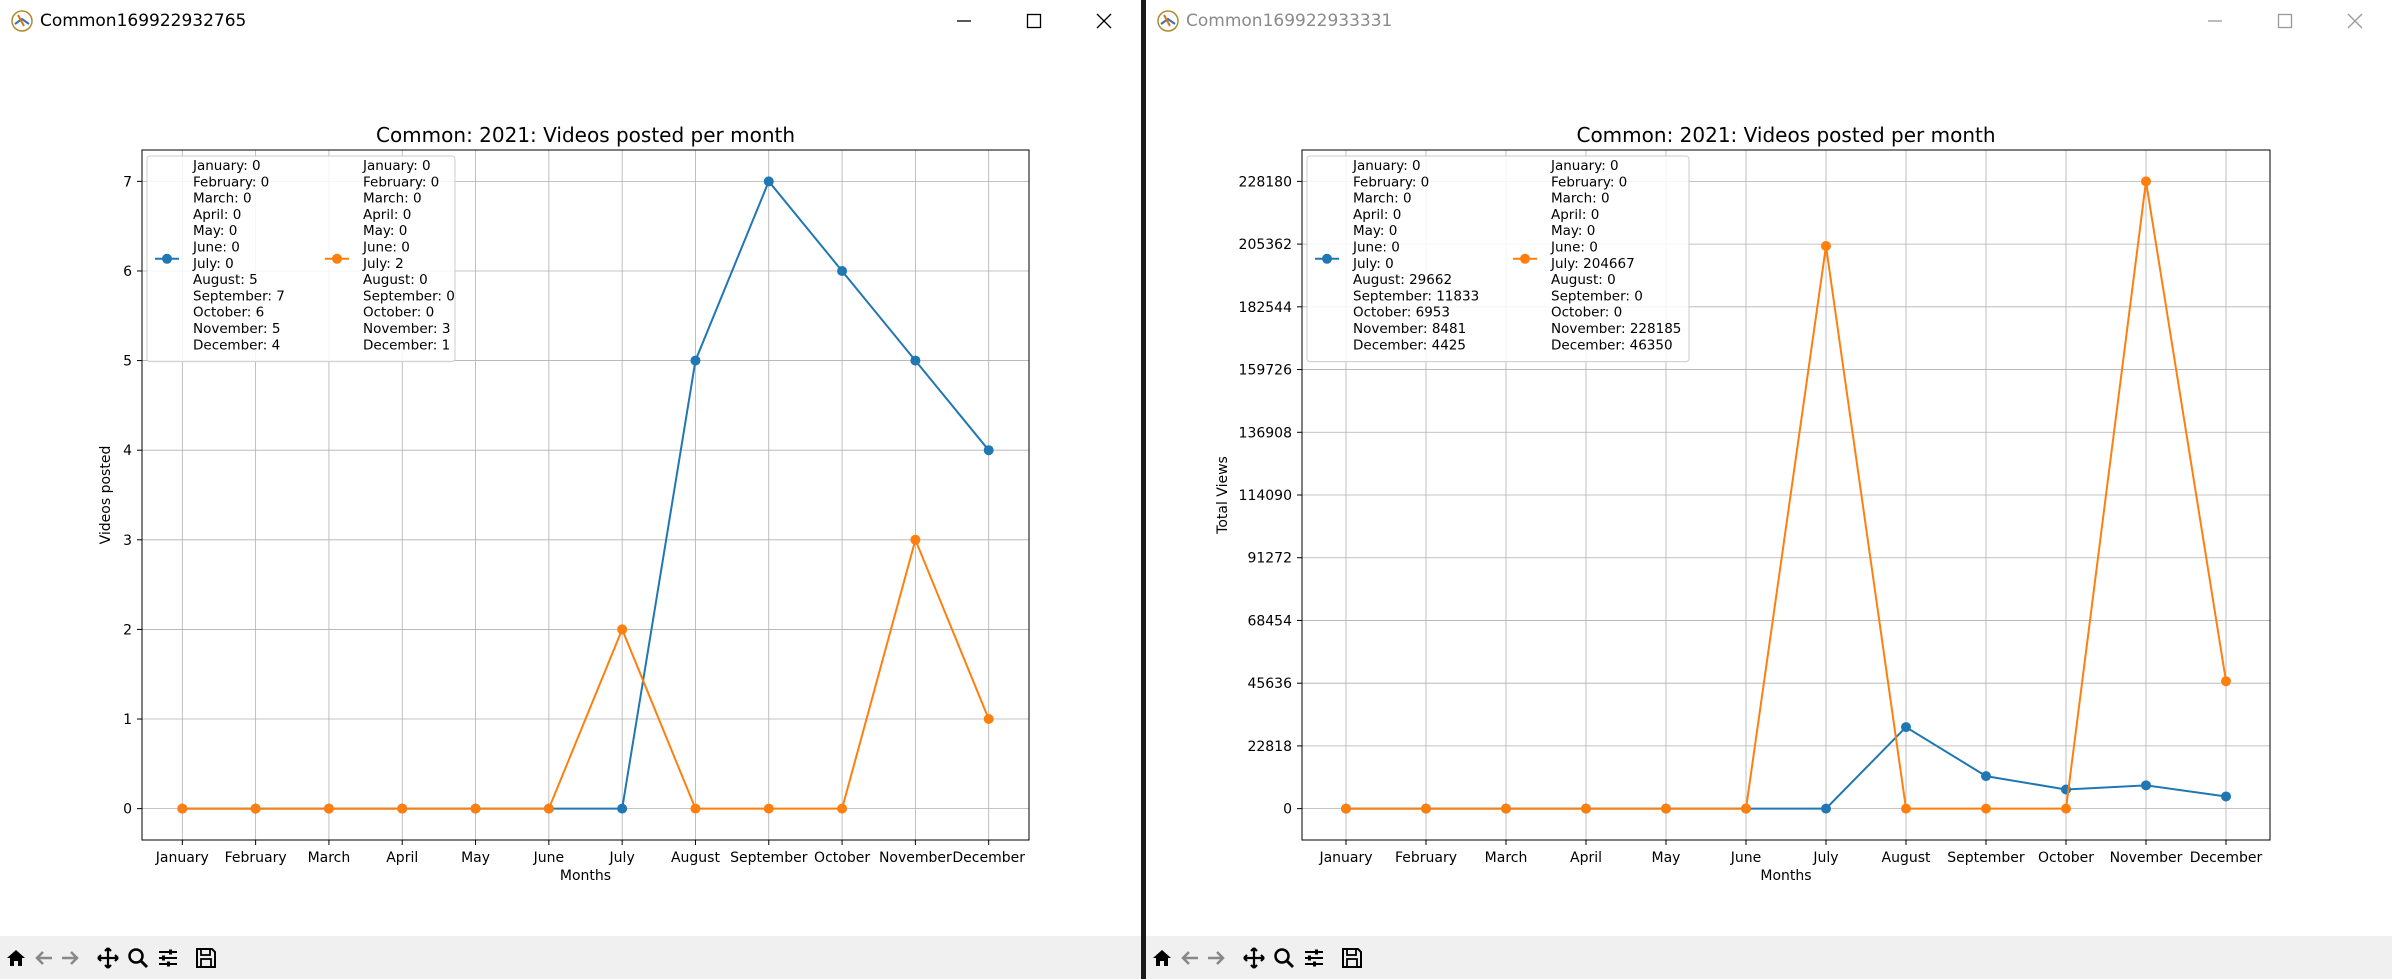  What do you see at coordinates (1746, 858) in the screenshot?
I see `x-tick-label: June` at bounding box center [1746, 858].